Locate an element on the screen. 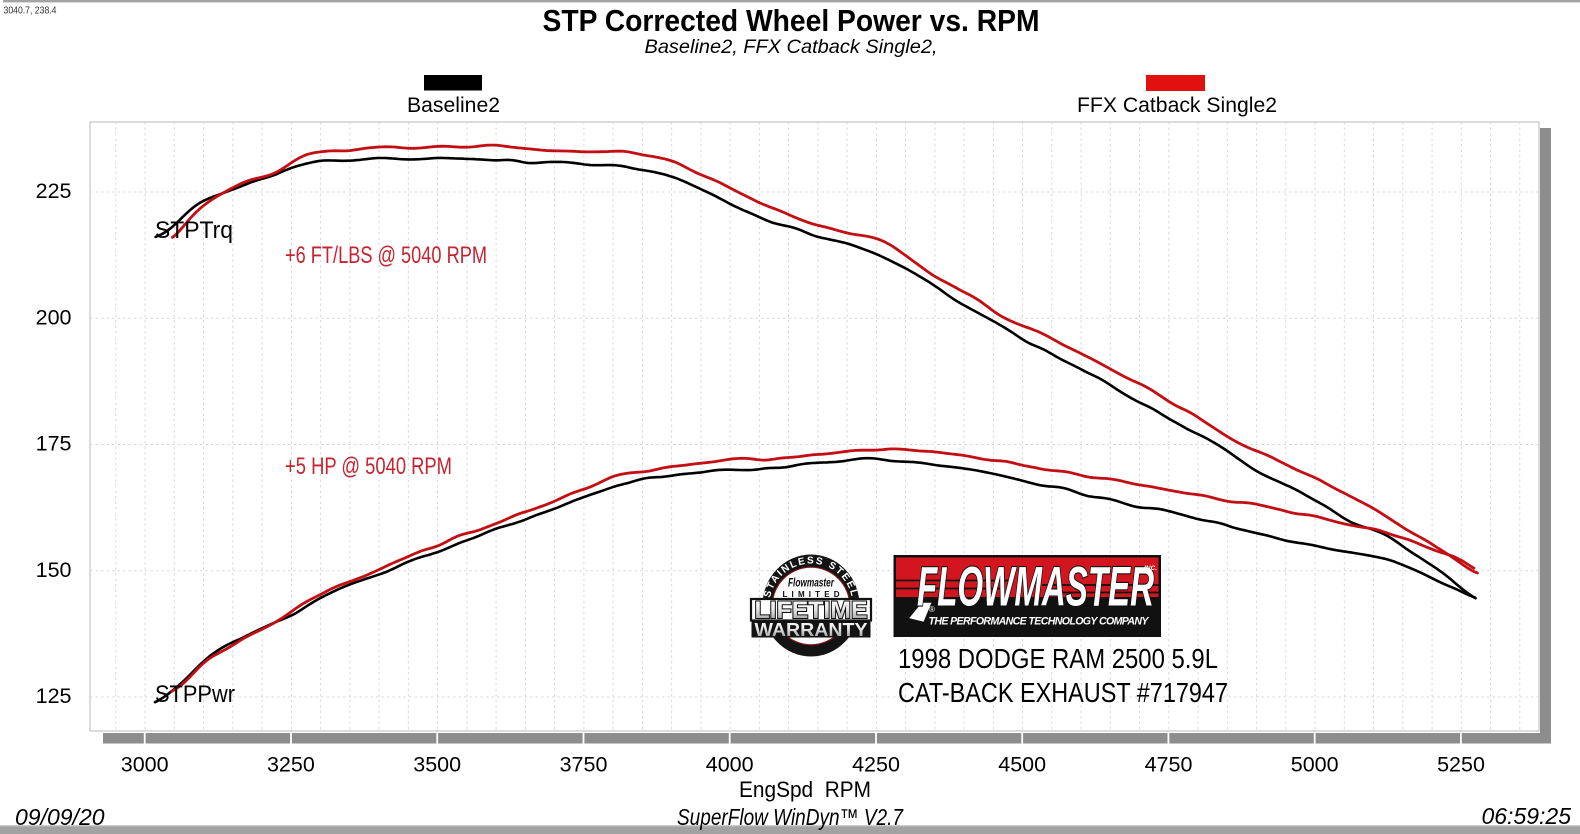  svg-text: CAT-BACK EXHAUST #717947 is located at coordinates (1063, 692).